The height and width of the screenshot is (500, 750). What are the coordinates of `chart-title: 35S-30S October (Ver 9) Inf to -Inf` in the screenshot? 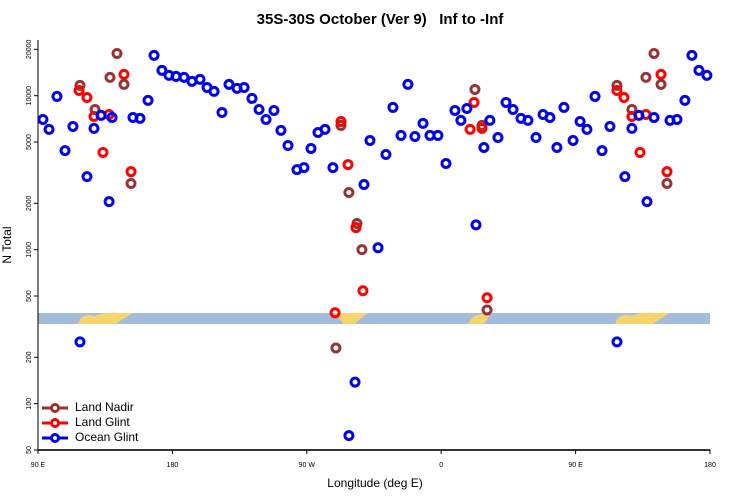 It's located at (381, 19).